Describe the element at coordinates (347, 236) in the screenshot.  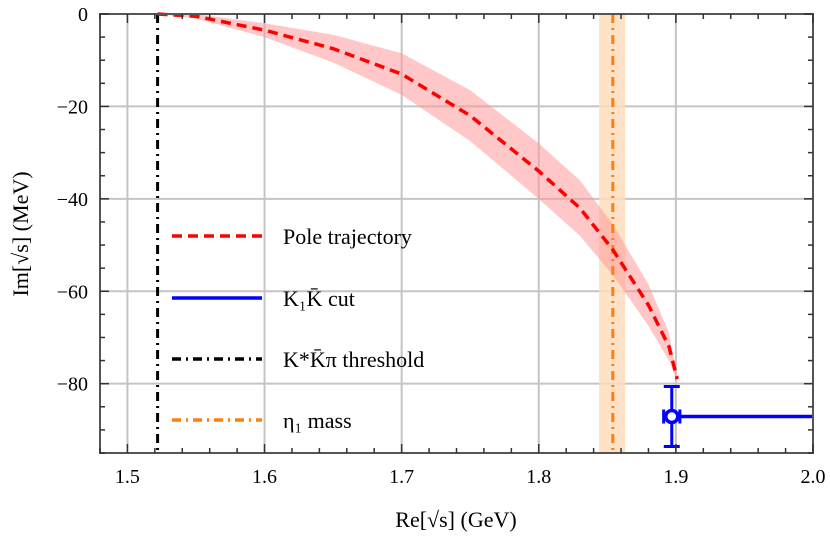
I see `legend-label: Pole trajectory` at that location.